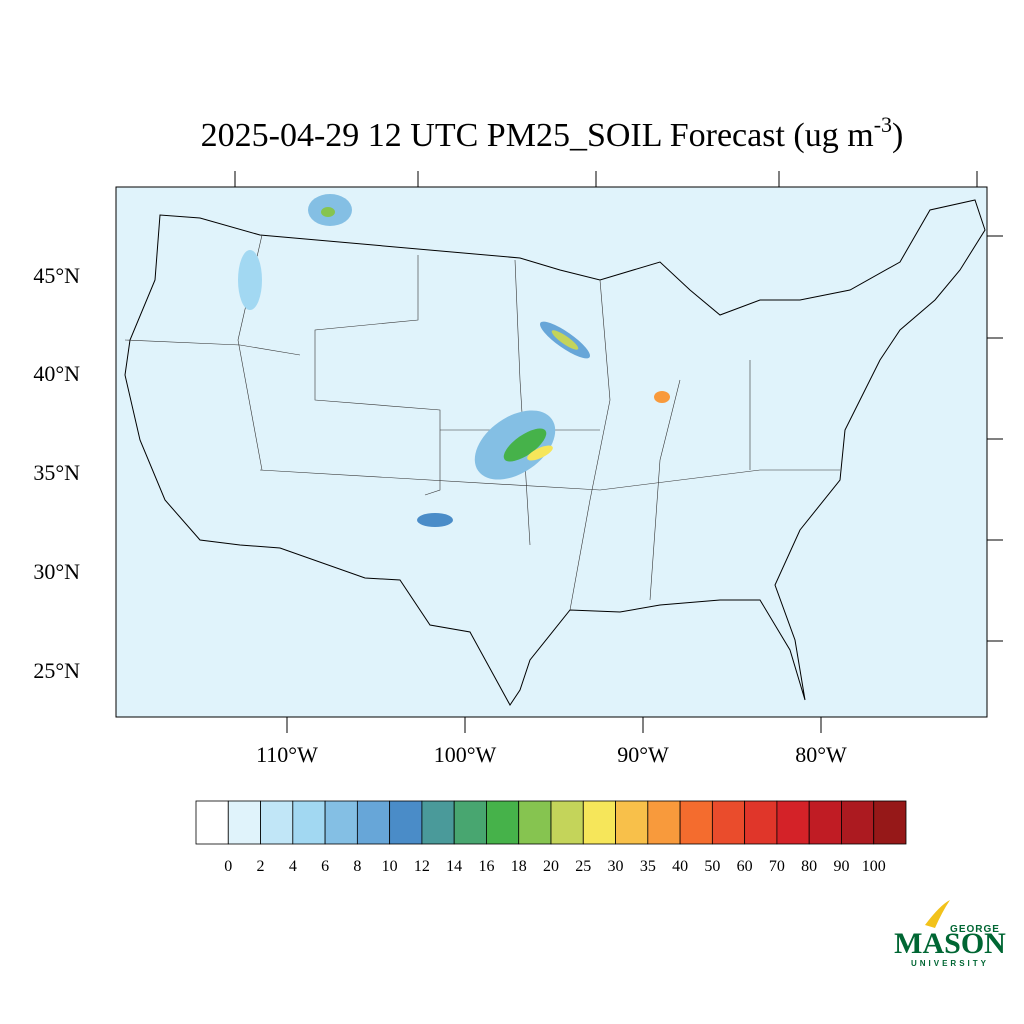 This screenshot has height=1024, width=1024. What do you see at coordinates (745, 866) in the screenshot?
I see `colorbar-label: 60` at bounding box center [745, 866].